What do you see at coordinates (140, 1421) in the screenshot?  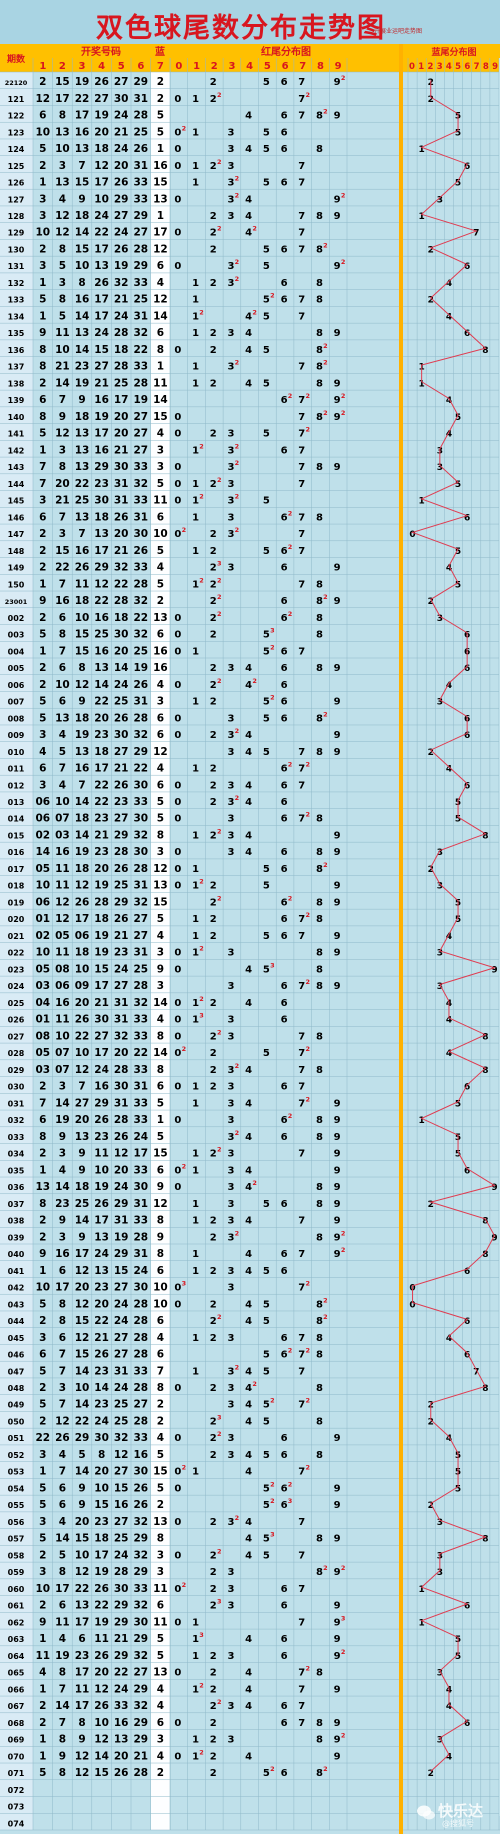 I see `red-ball: 28` at bounding box center [140, 1421].